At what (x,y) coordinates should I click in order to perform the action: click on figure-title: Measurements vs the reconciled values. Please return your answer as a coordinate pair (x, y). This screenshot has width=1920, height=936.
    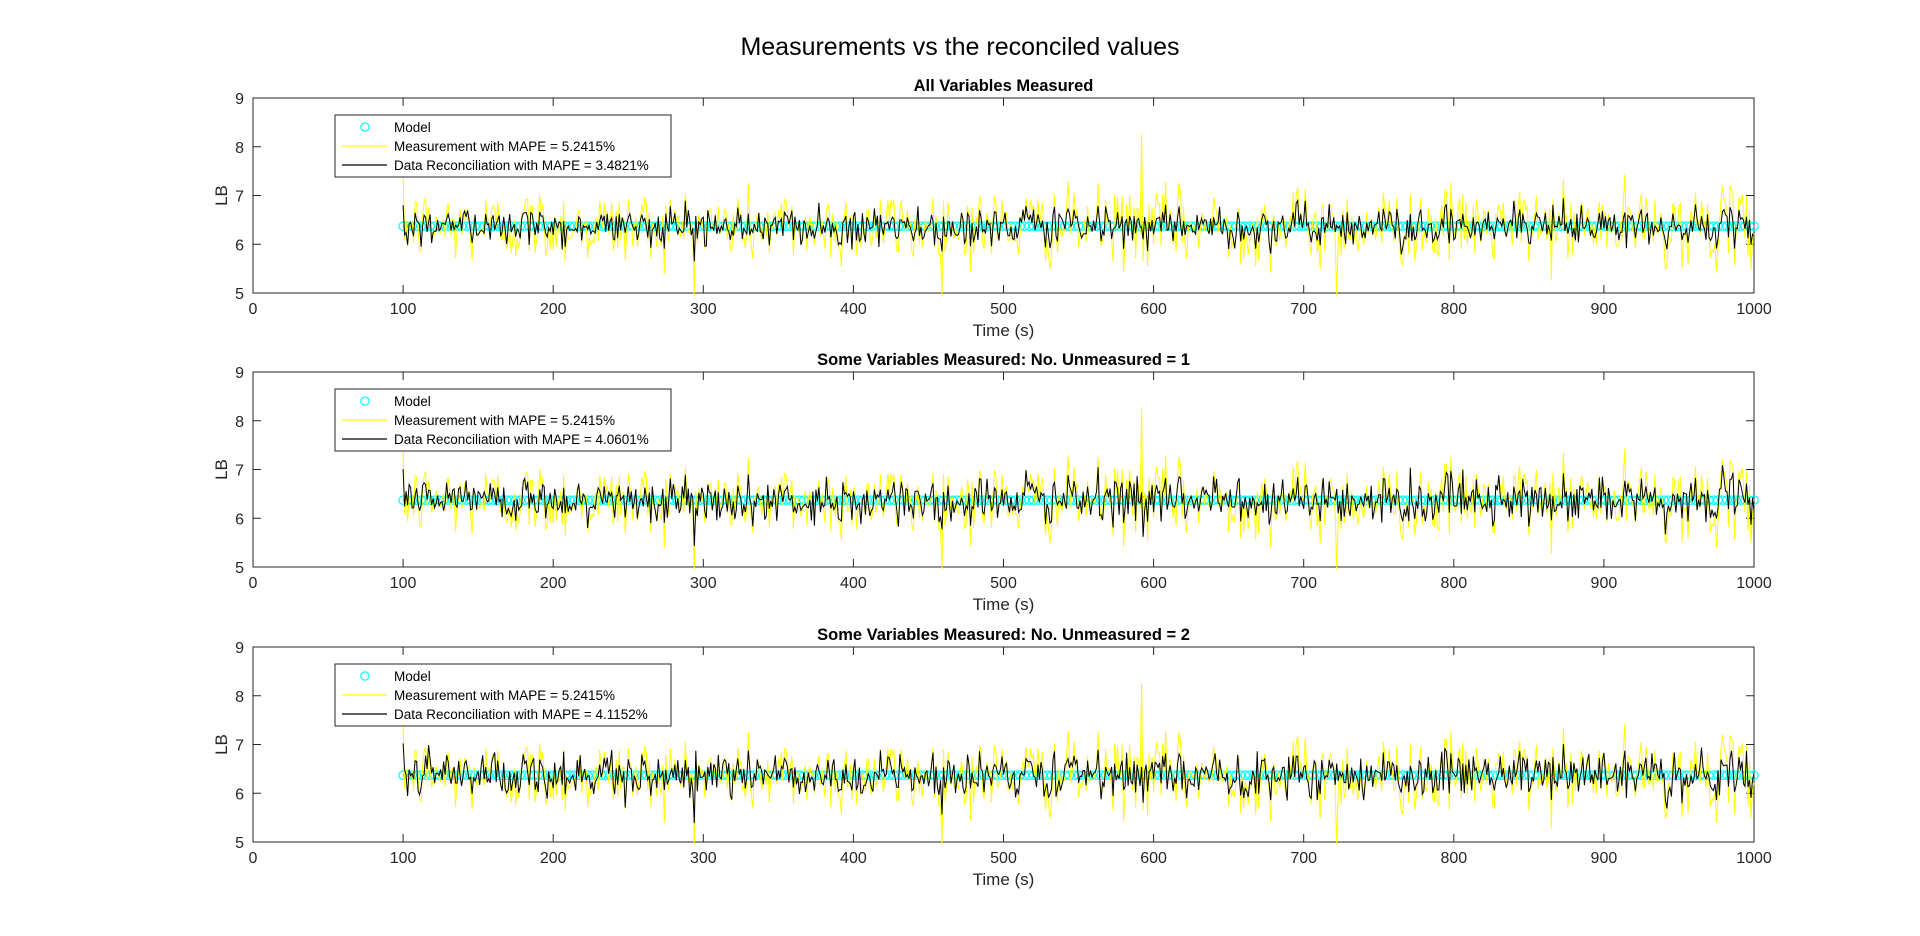
    Looking at the image, I should click on (959, 47).